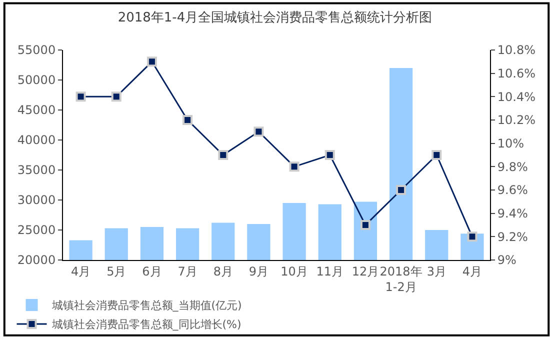  What do you see at coordinates (516, 73) in the screenshot?
I see `y2-tick-label: 10.6%` at bounding box center [516, 73].